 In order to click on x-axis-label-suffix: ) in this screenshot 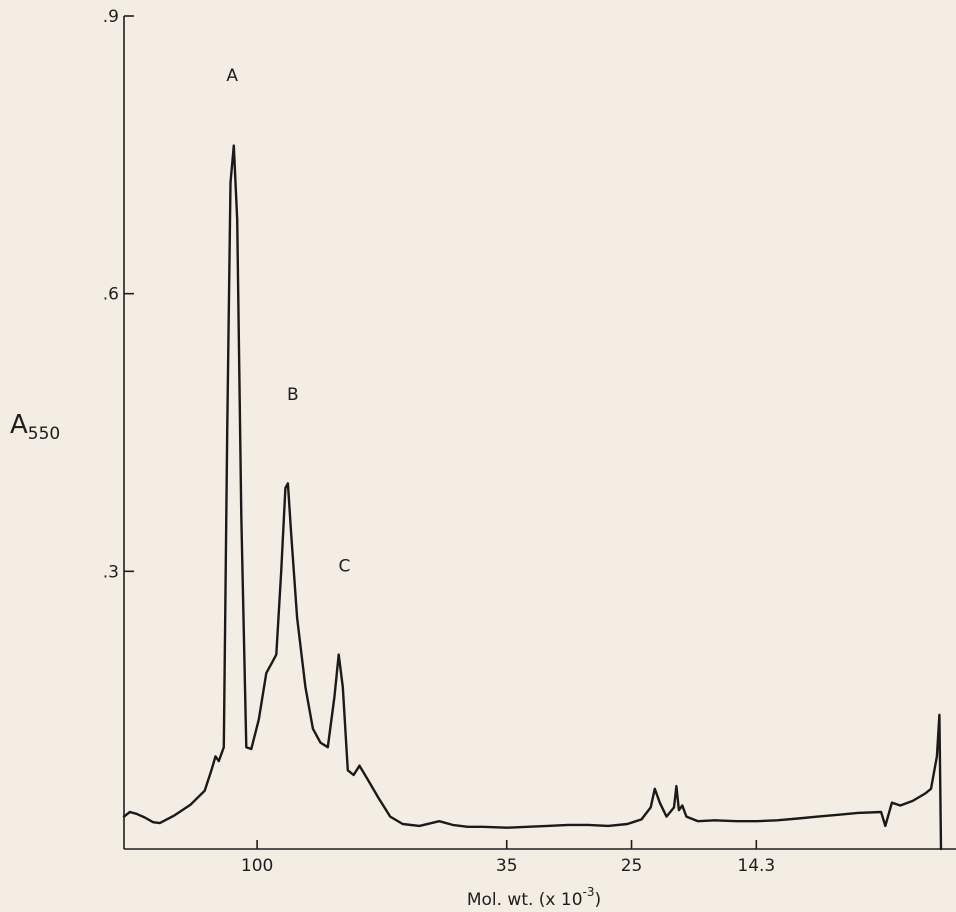, I will do `click(598, 900)`.